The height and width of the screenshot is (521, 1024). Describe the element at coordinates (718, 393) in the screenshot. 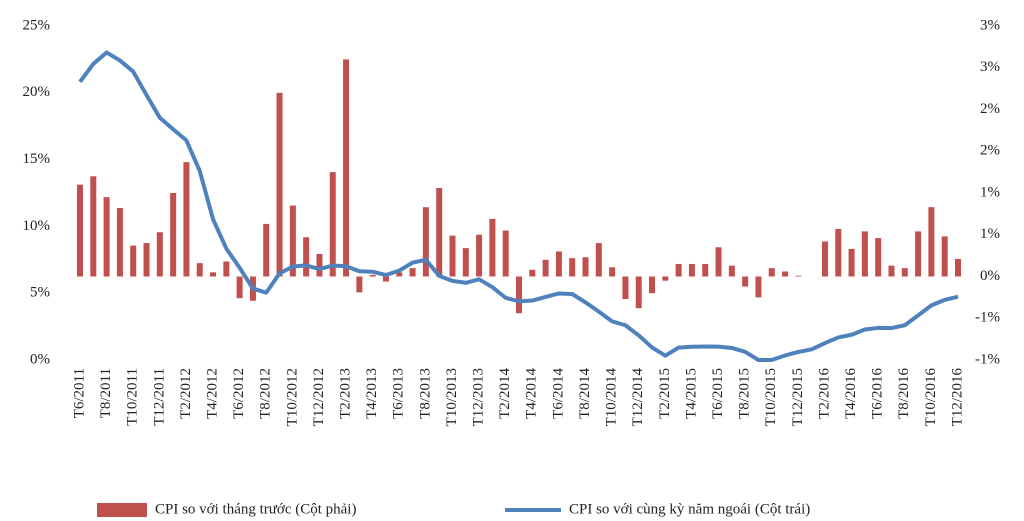

I see `x-tick-label: T6/2015` at that location.